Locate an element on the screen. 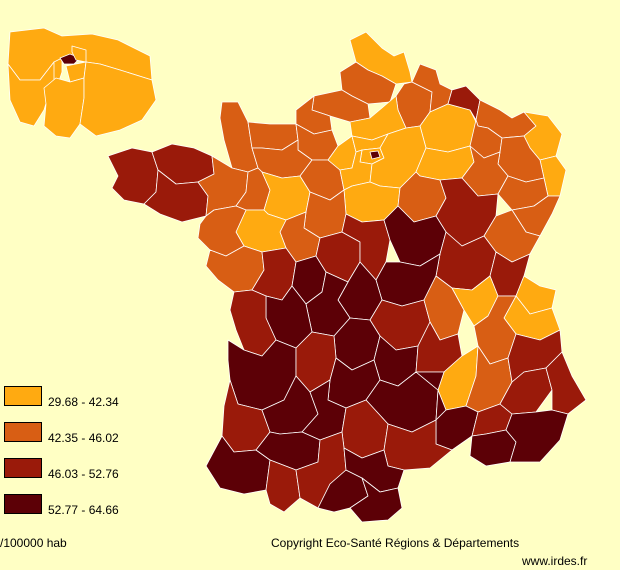 Image resolution: width=620 pixels, height=570 pixels. legend-label: 52.77 - 64.66 is located at coordinates (83, 510).